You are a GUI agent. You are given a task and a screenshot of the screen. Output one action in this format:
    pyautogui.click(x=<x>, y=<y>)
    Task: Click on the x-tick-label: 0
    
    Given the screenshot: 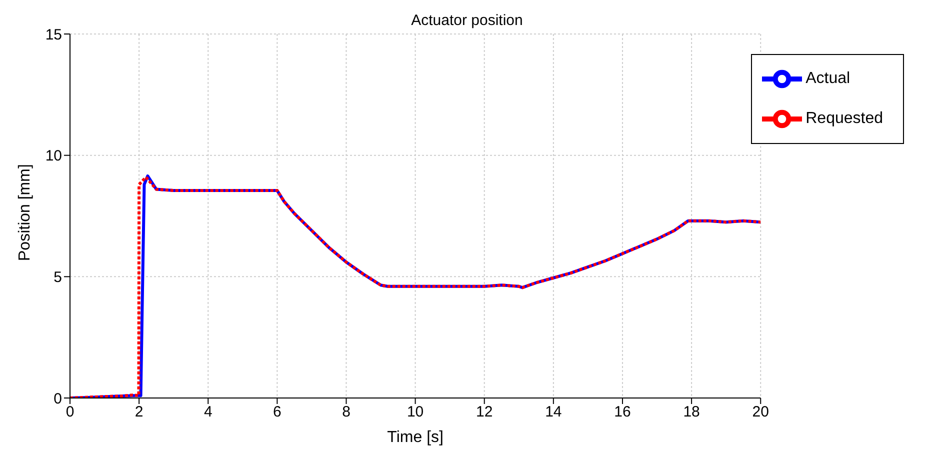 What is the action you would take?
    pyautogui.click(x=70, y=412)
    